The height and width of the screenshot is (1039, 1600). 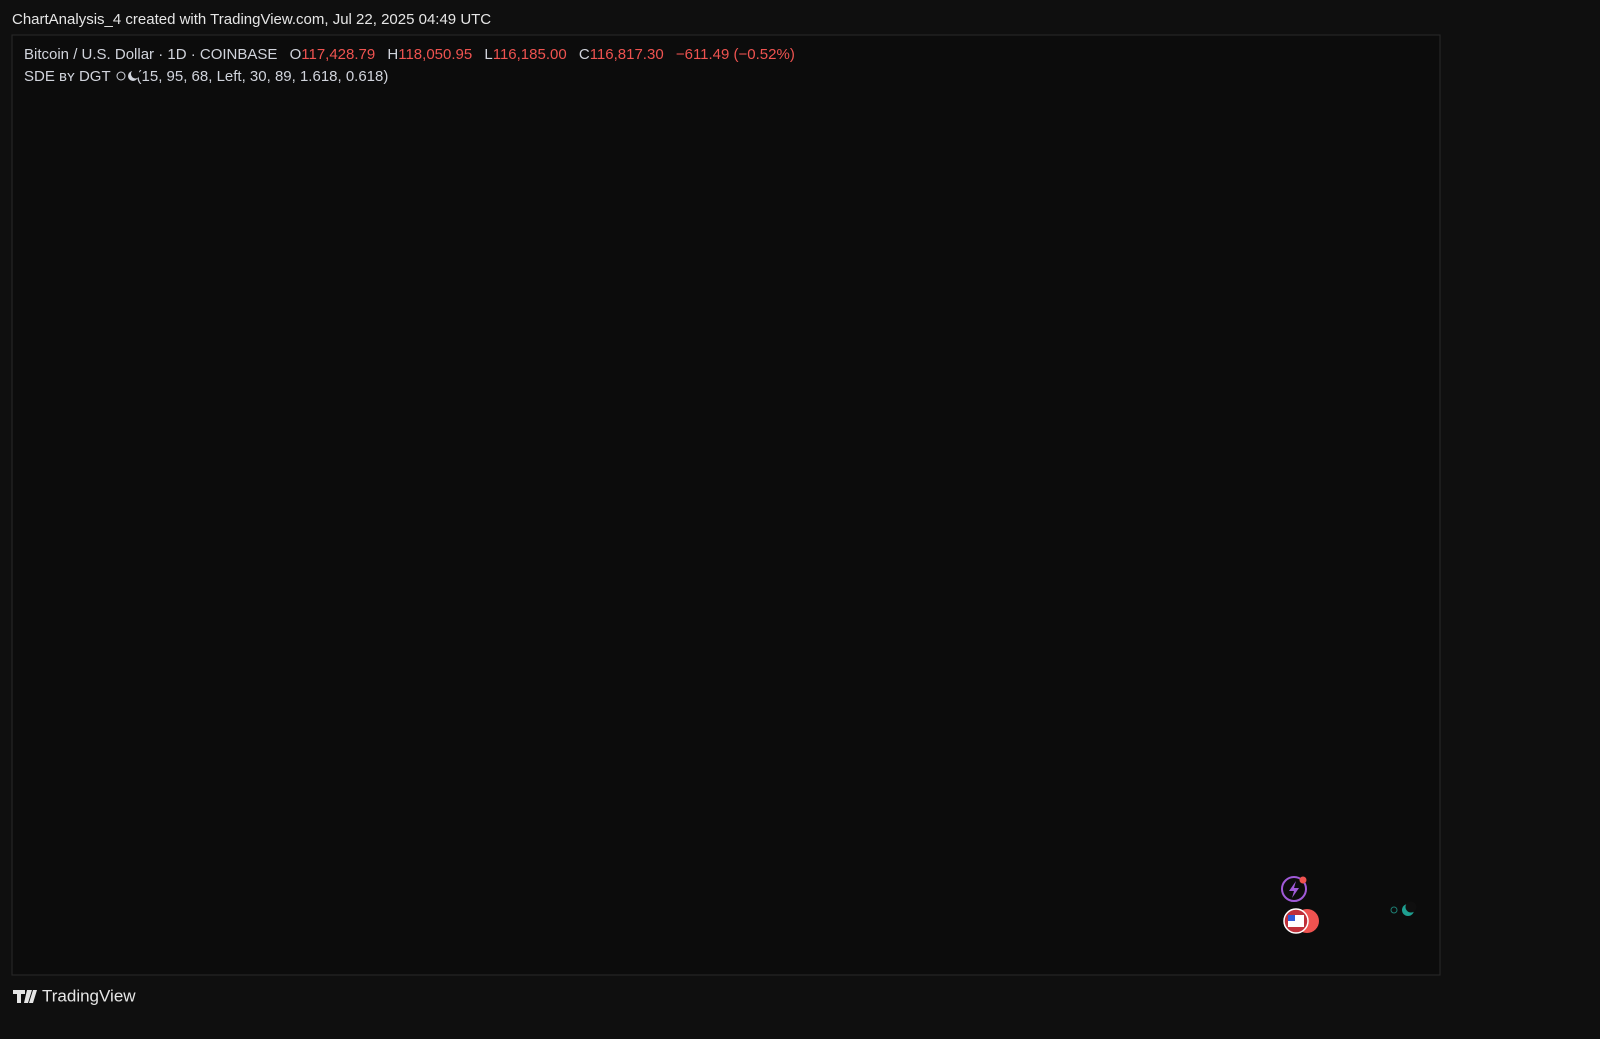 What do you see at coordinates (67, 76) in the screenshot?
I see `indicator-name: SDE ʙʏ DGT` at bounding box center [67, 76].